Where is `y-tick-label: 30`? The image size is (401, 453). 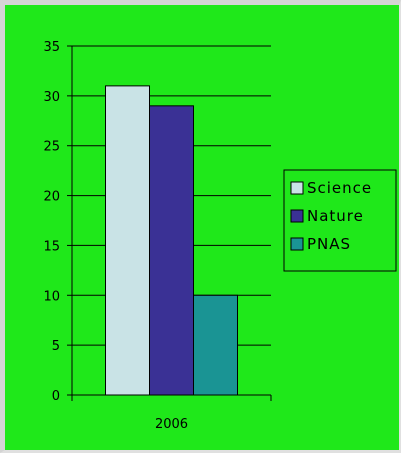 y-tick-label: 30 is located at coordinates (51, 97).